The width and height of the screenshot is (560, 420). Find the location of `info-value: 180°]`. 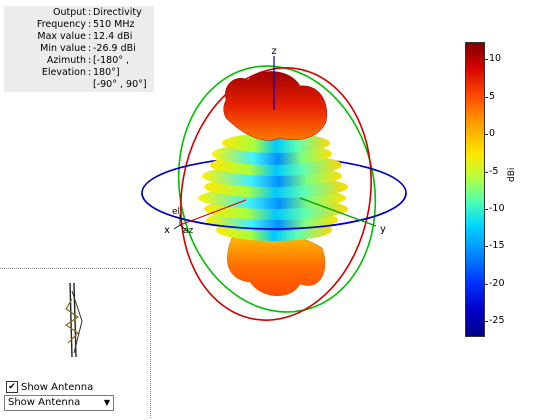

info-value: 180°] is located at coordinates (106, 72).